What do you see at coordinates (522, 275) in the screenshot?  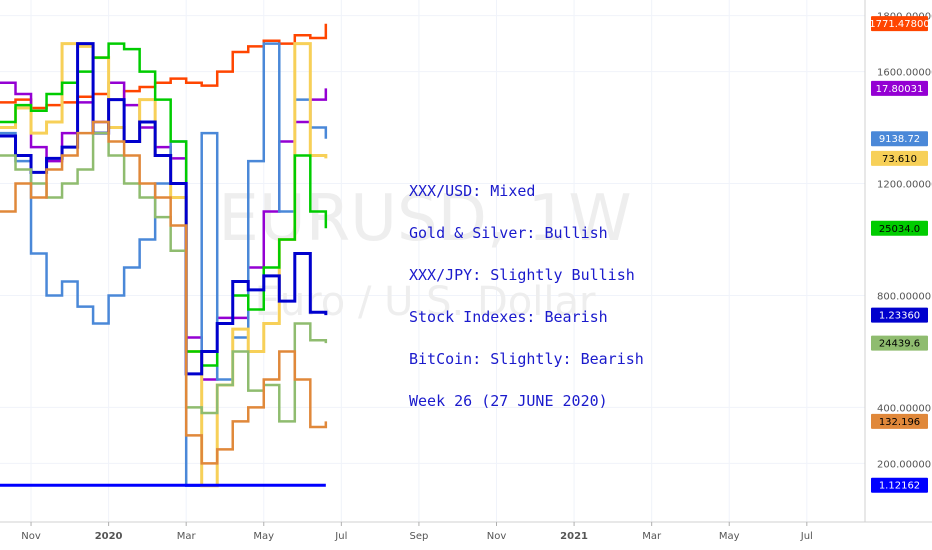 I see `annotation-xxx-jpy: XXX/JPY: Slightly Bullish` at bounding box center [522, 275].